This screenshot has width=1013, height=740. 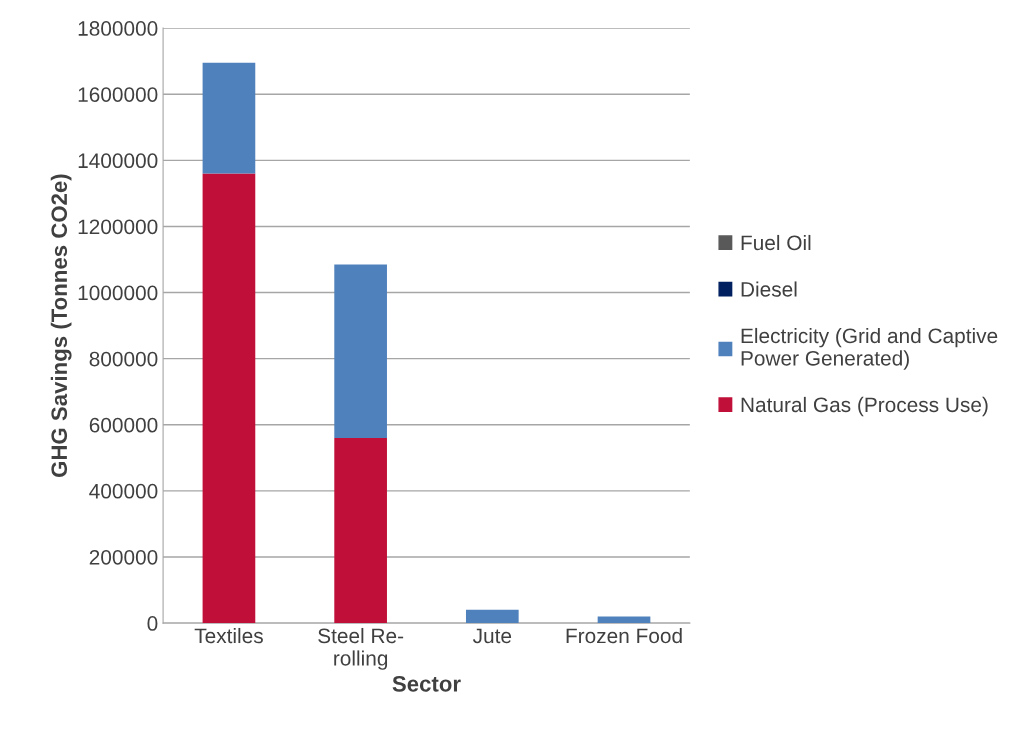 What do you see at coordinates (123, 557) in the screenshot?
I see `y-tick-label: 200000` at bounding box center [123, 557].